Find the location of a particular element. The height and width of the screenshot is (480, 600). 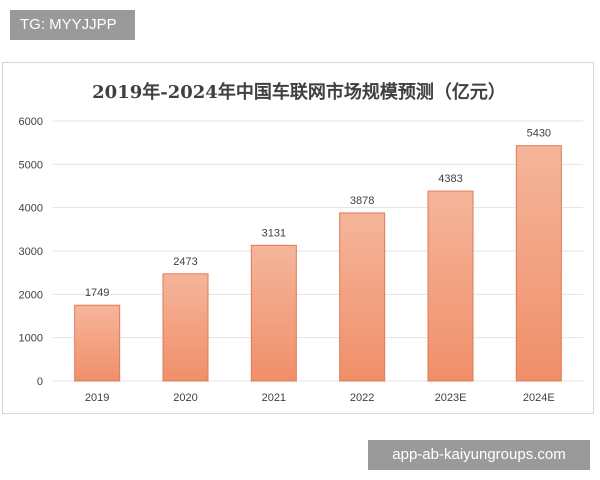

bar-2019 is located at coordinates (97, 343).